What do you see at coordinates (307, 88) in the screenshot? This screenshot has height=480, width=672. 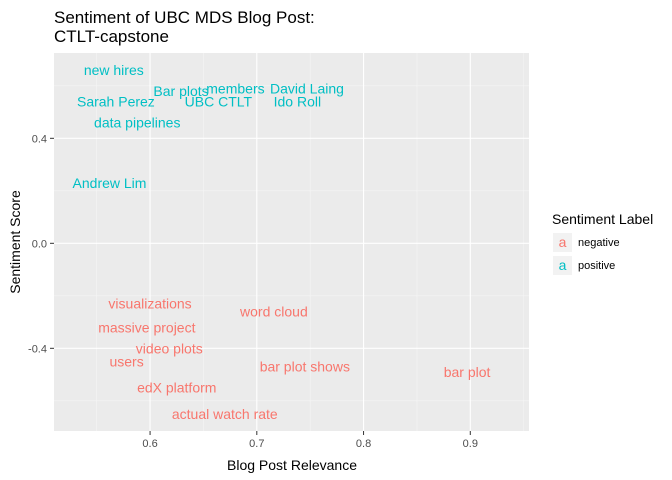 I see `point-label-positive: David Laing` at bounding box center [307, 88].